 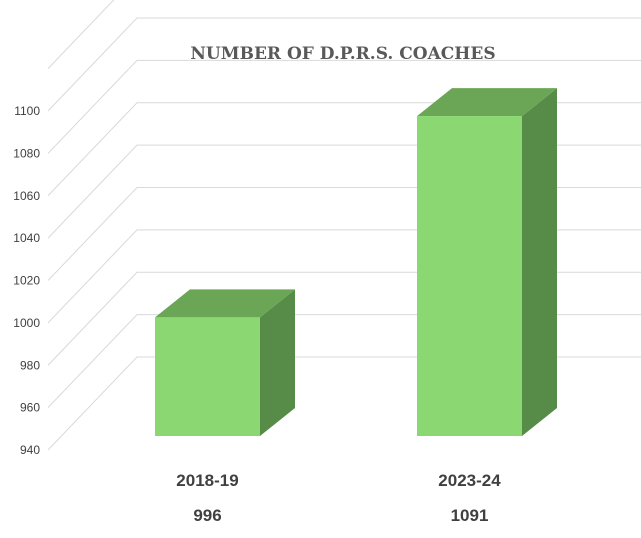 I want to click on category-label: 2023-24, so click(x=469, y=480).